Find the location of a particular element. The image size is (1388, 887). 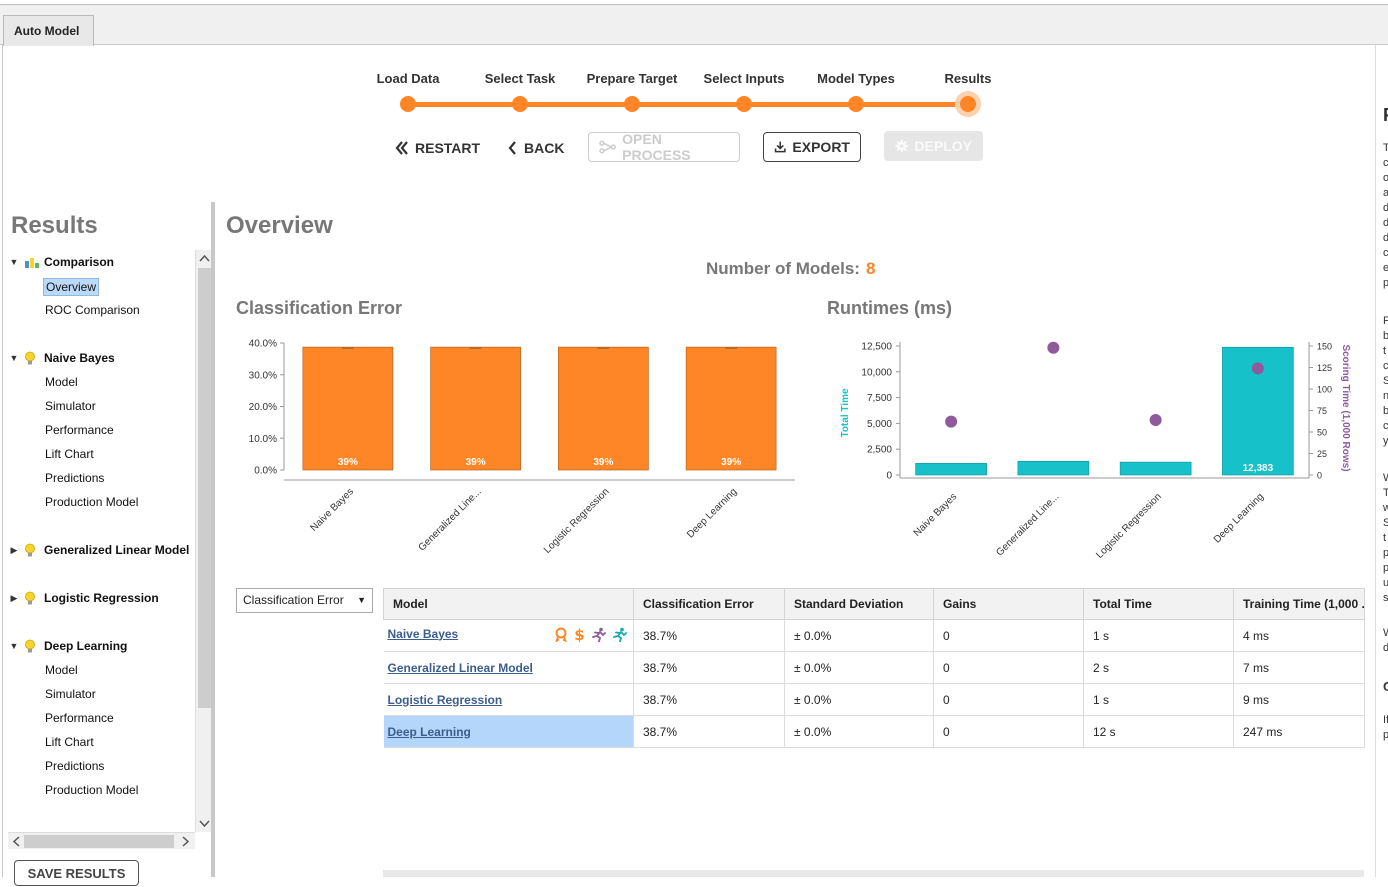

model-cell: Deep Learning is located at coordinates (508, 731).